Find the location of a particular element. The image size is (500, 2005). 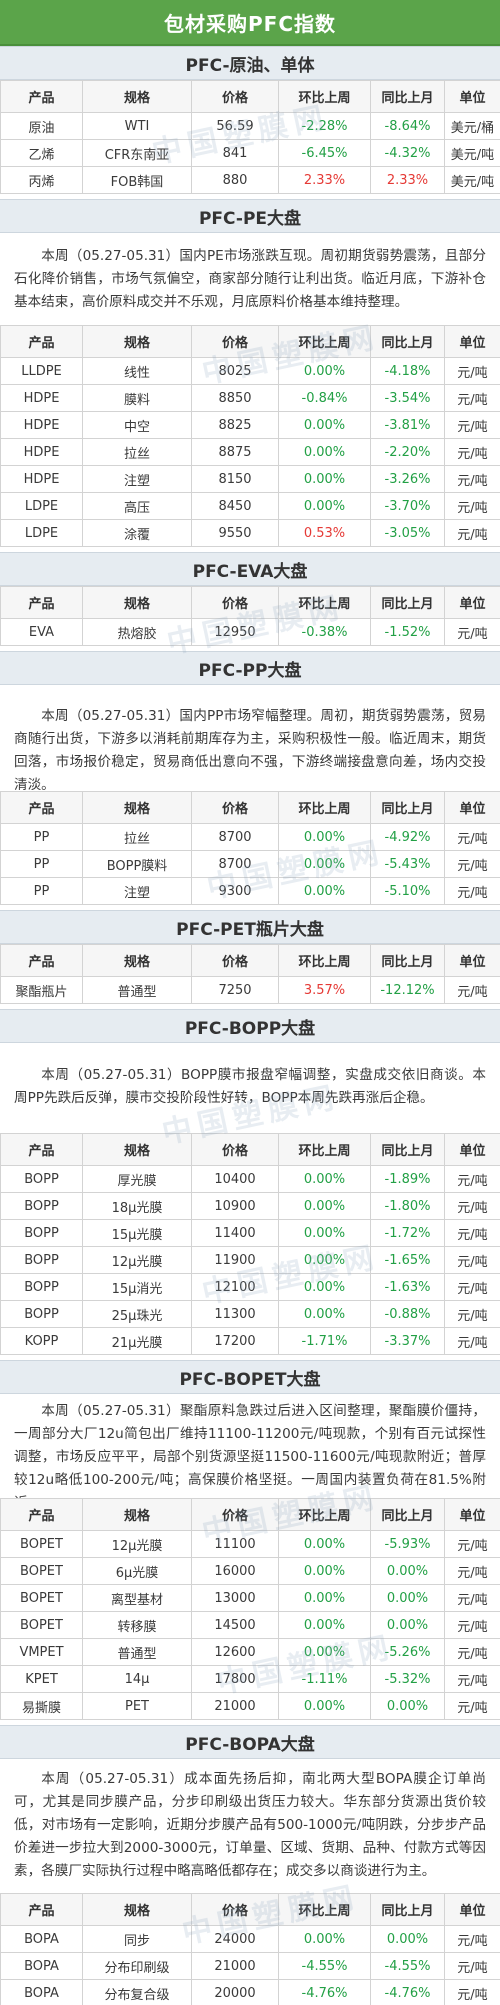

cell-price: 880 is located at coordinates (235, 180).